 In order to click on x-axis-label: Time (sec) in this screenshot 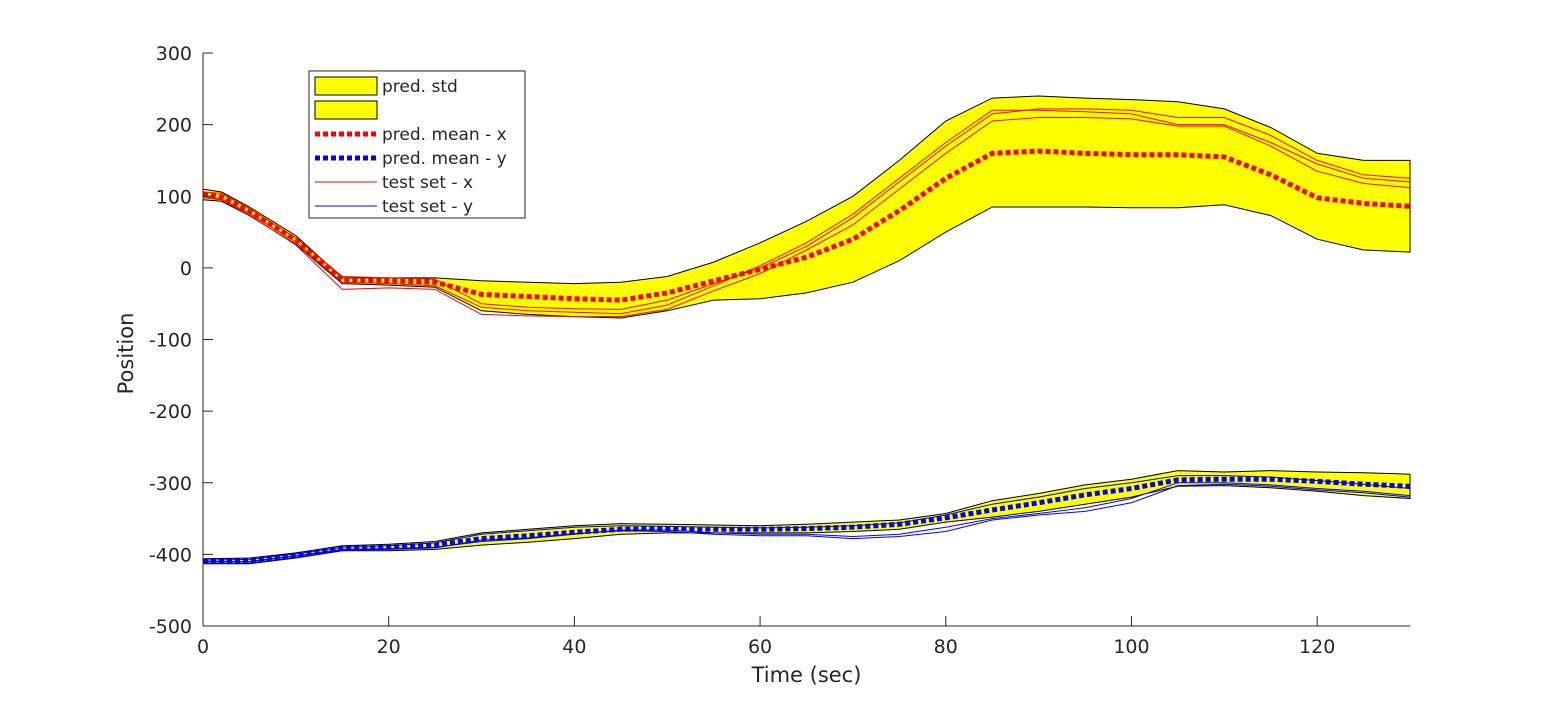, I will do `click(806, 675)`.